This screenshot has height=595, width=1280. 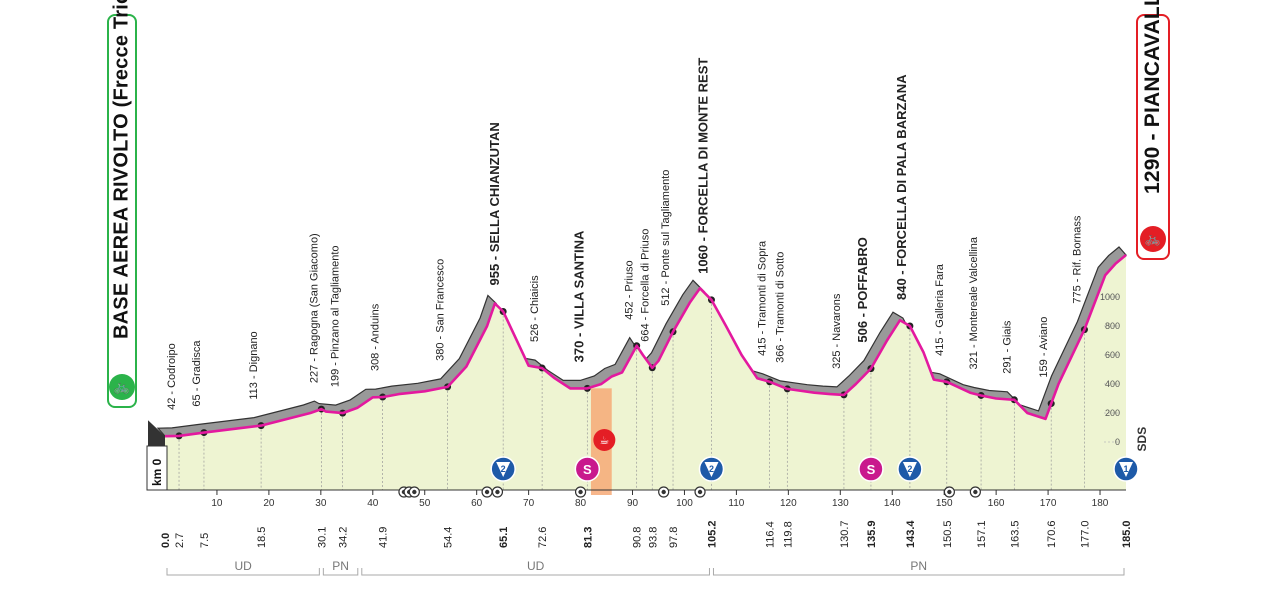 I want to click on km-label: 81.3, so click(x=588, y=537).